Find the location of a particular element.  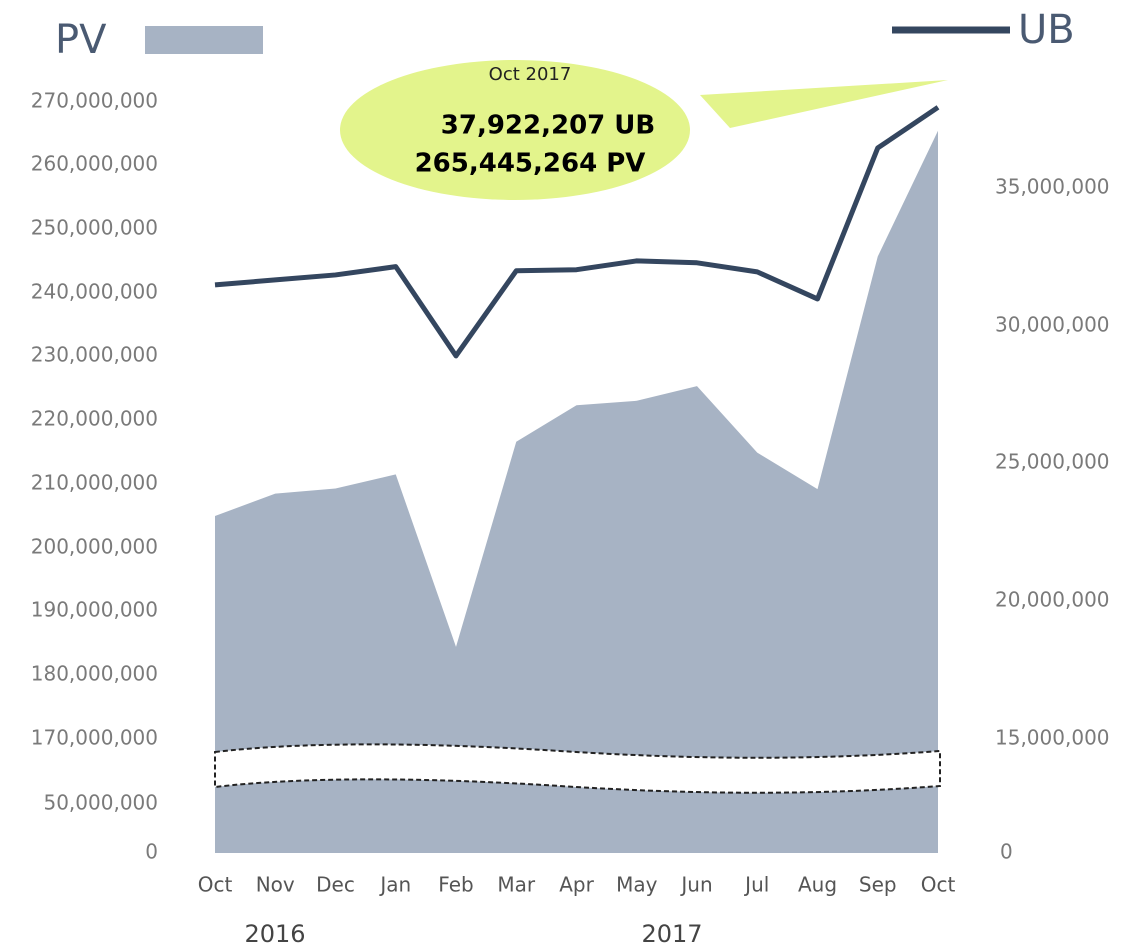

callout-line: 37,922,207 UB is located at coordinates (548, 126).